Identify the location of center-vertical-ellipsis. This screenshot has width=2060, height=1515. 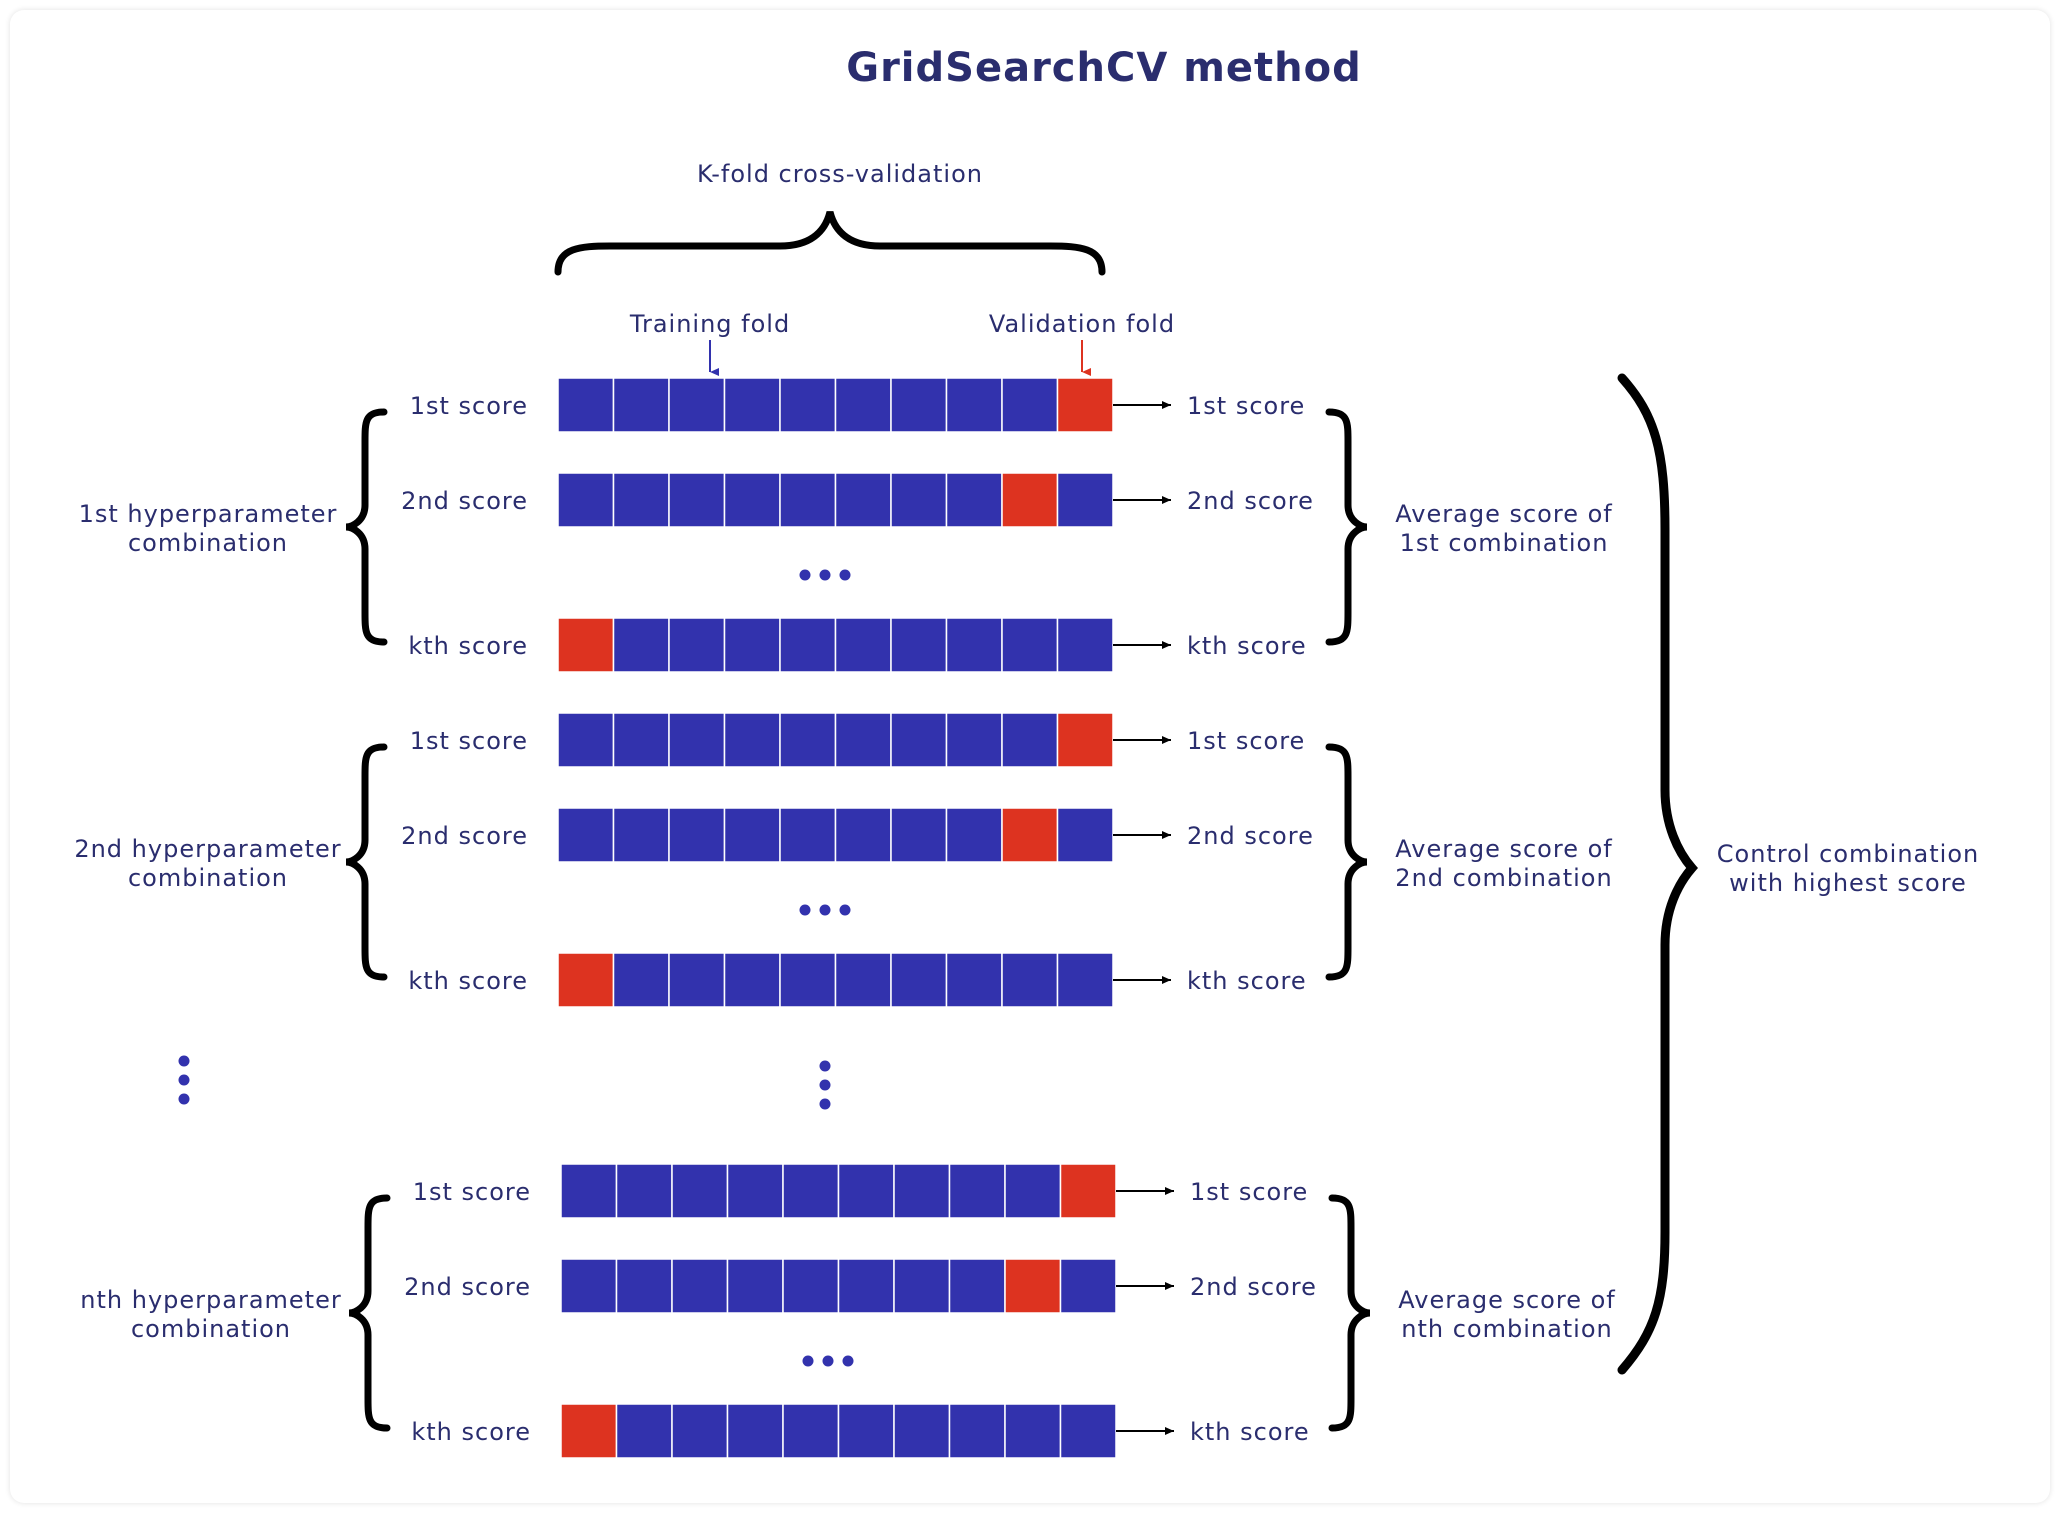
(825, 1085).